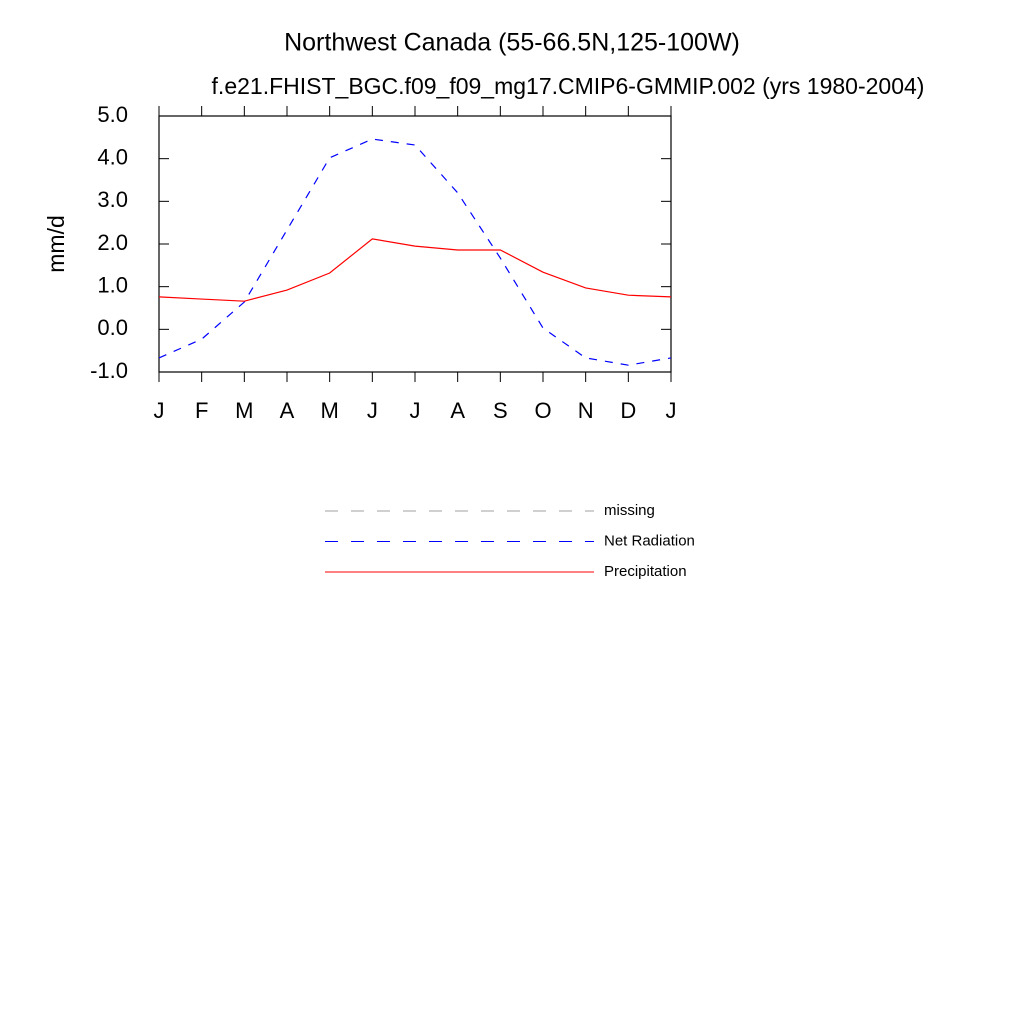 This screenshot has height=1024, width=1024. Describe the element at coordinates (112, 156) in the screenshot. I see `y-tick-label: 4.0` at that location.